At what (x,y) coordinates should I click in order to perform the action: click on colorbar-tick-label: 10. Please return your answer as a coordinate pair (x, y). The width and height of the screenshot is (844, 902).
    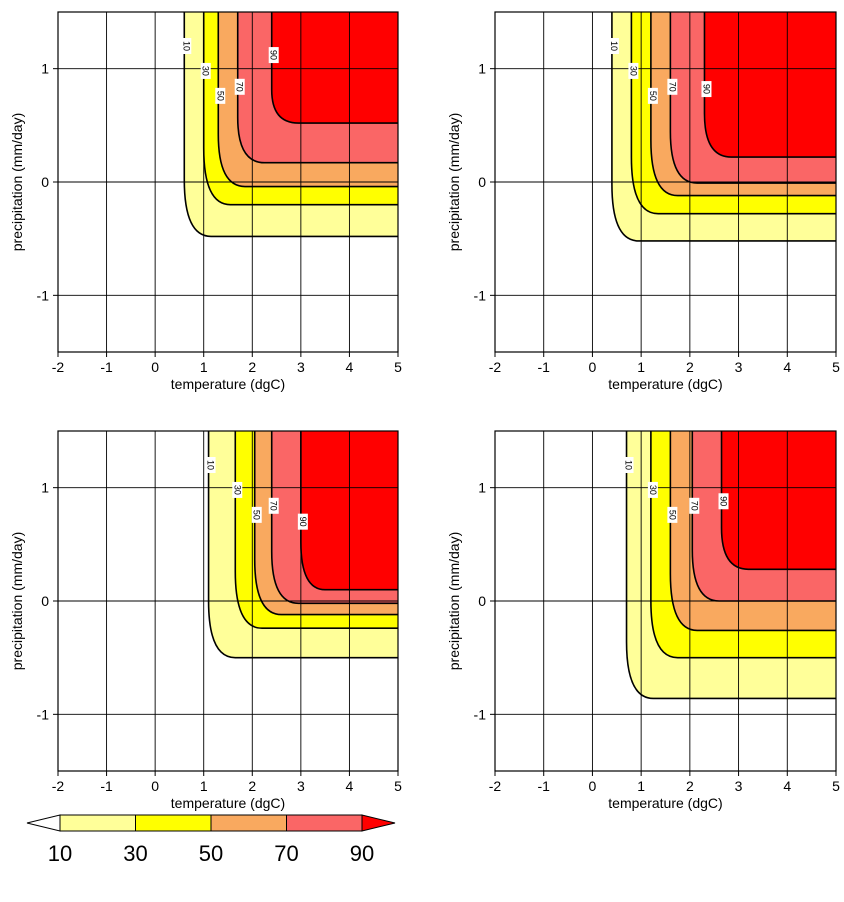
    Looking at the image, I should click on (60, 853).